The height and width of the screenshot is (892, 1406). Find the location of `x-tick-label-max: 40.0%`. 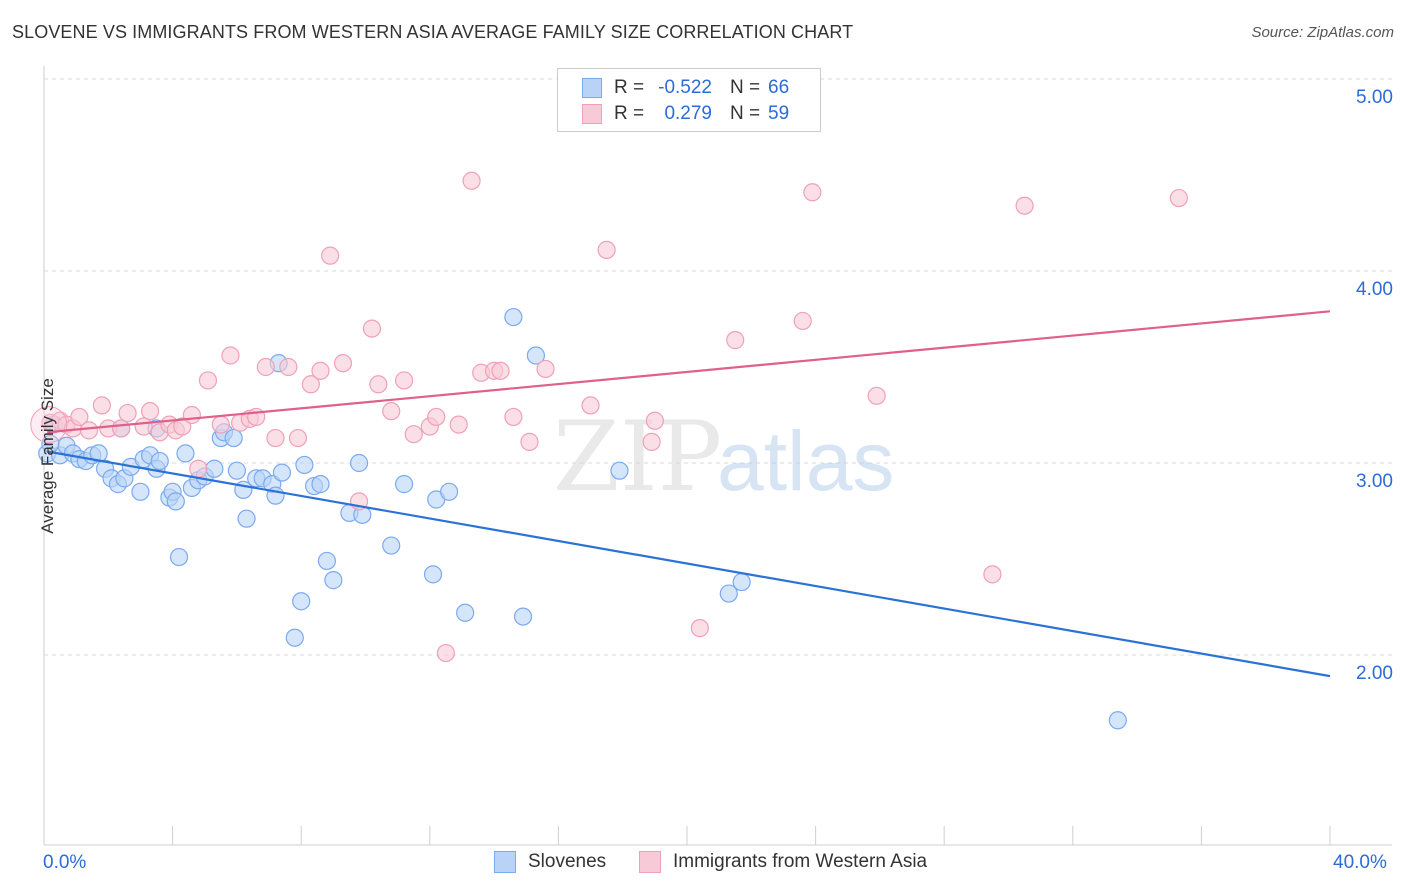

x-tick-label-max: 40.0% is located at coordinates (1360, 862).